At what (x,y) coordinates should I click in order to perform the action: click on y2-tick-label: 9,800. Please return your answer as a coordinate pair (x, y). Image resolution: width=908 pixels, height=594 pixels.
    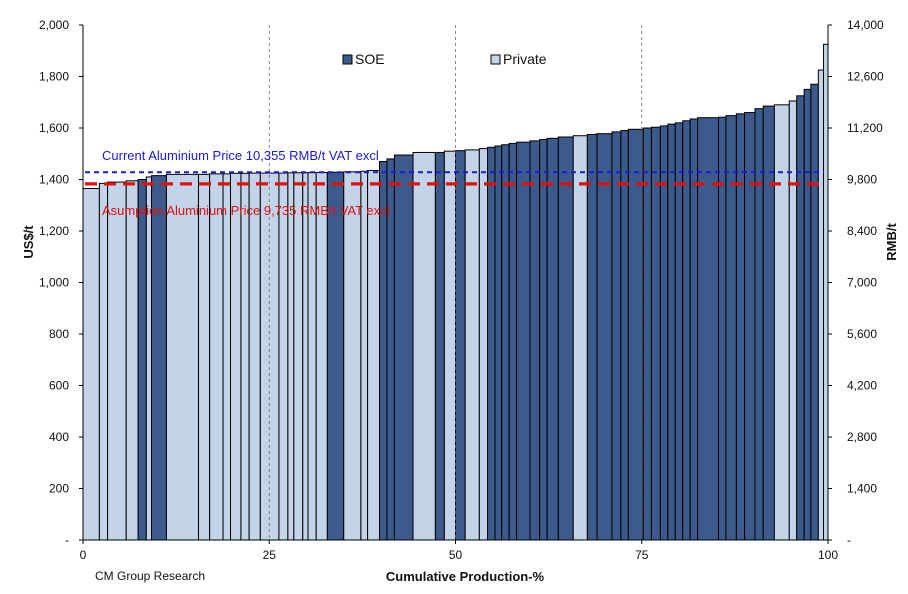
    Looking at the image, I should click on (862, 180).